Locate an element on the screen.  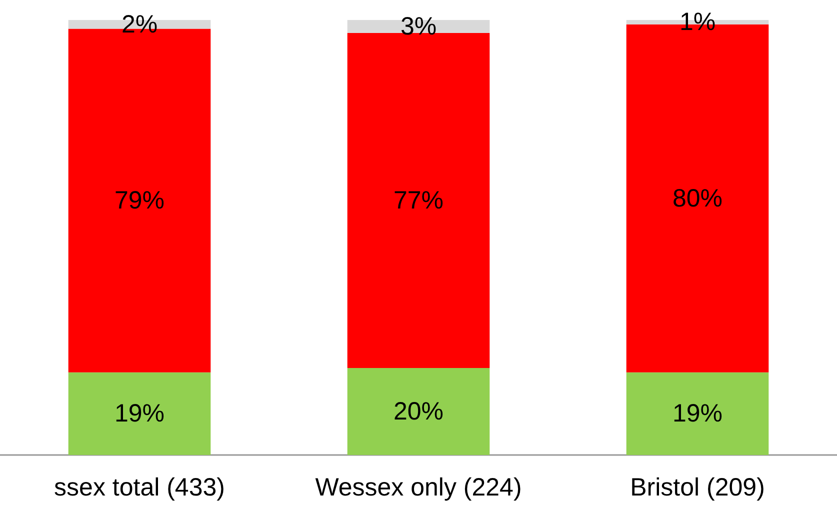
data-label: 80% is located at coordinates (697, 198).